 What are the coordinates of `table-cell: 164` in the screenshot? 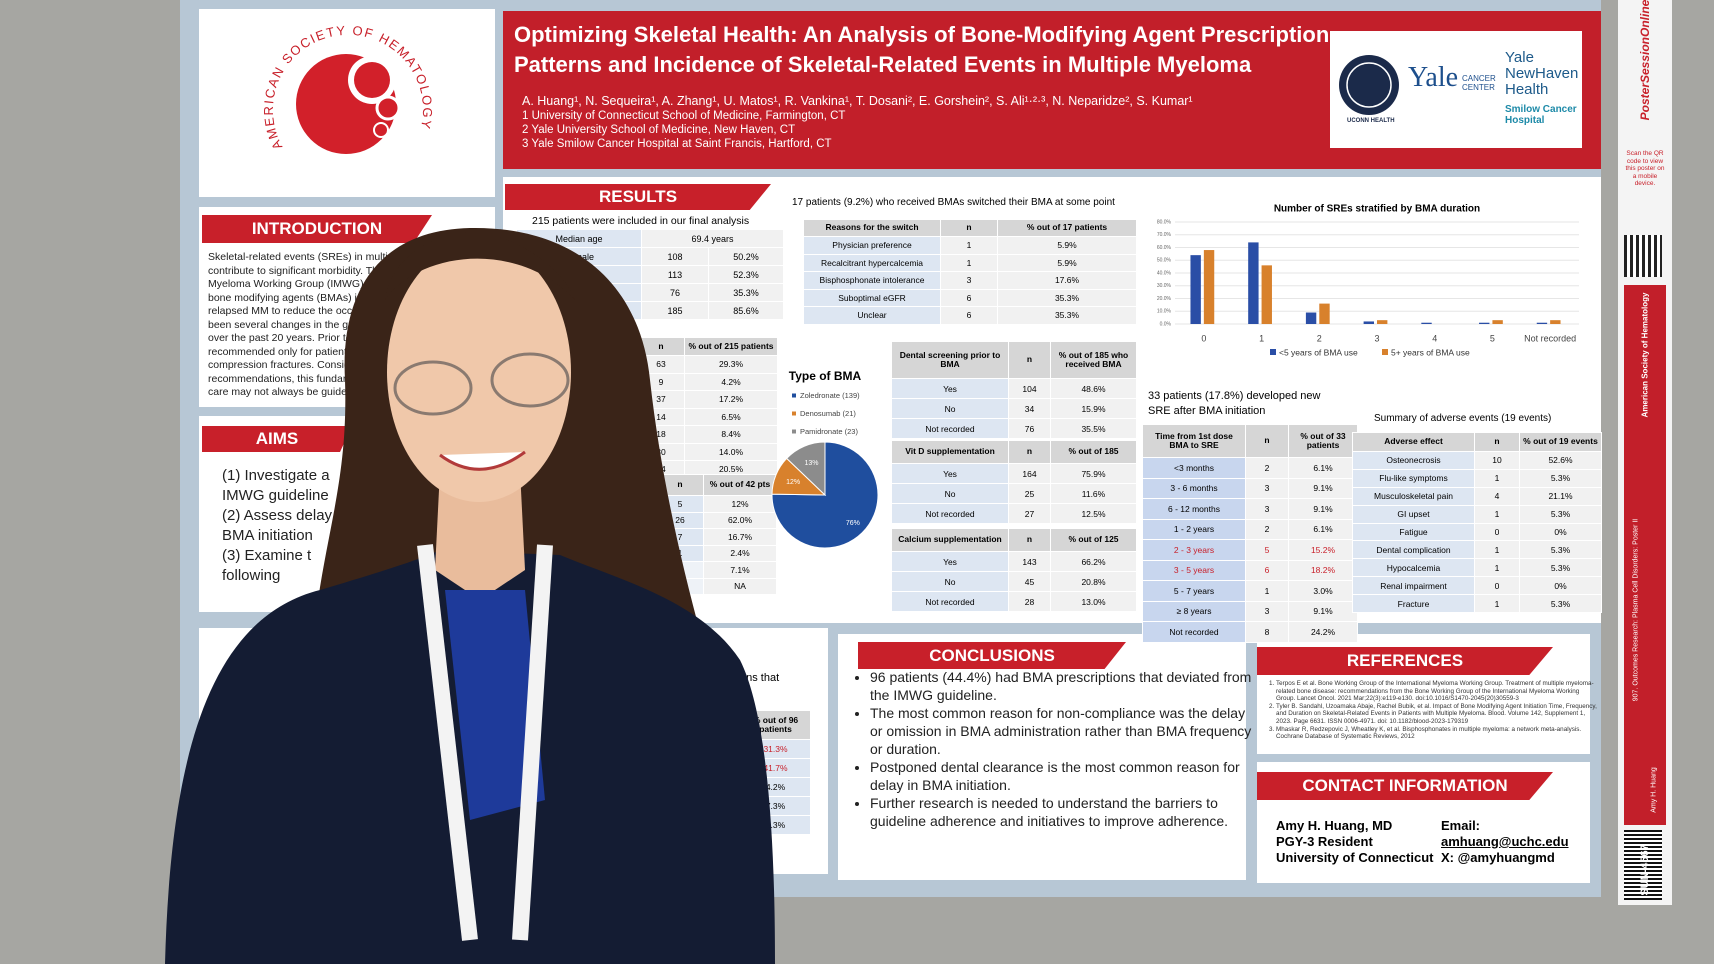 It's located at (1029, 473).